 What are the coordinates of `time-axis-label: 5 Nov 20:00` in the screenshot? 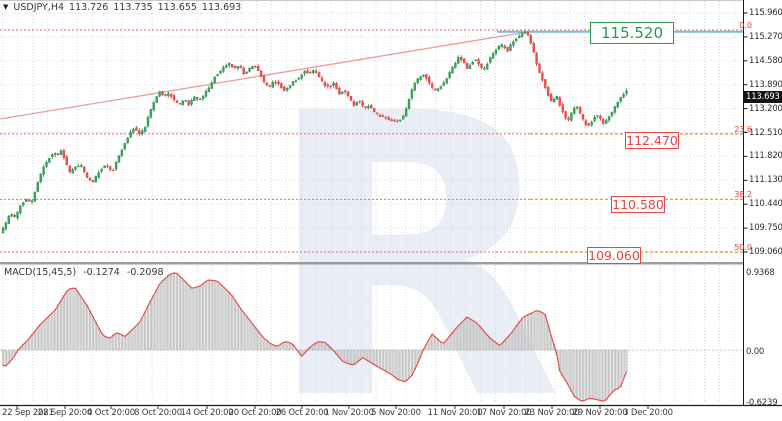 It's located at (396, 413).